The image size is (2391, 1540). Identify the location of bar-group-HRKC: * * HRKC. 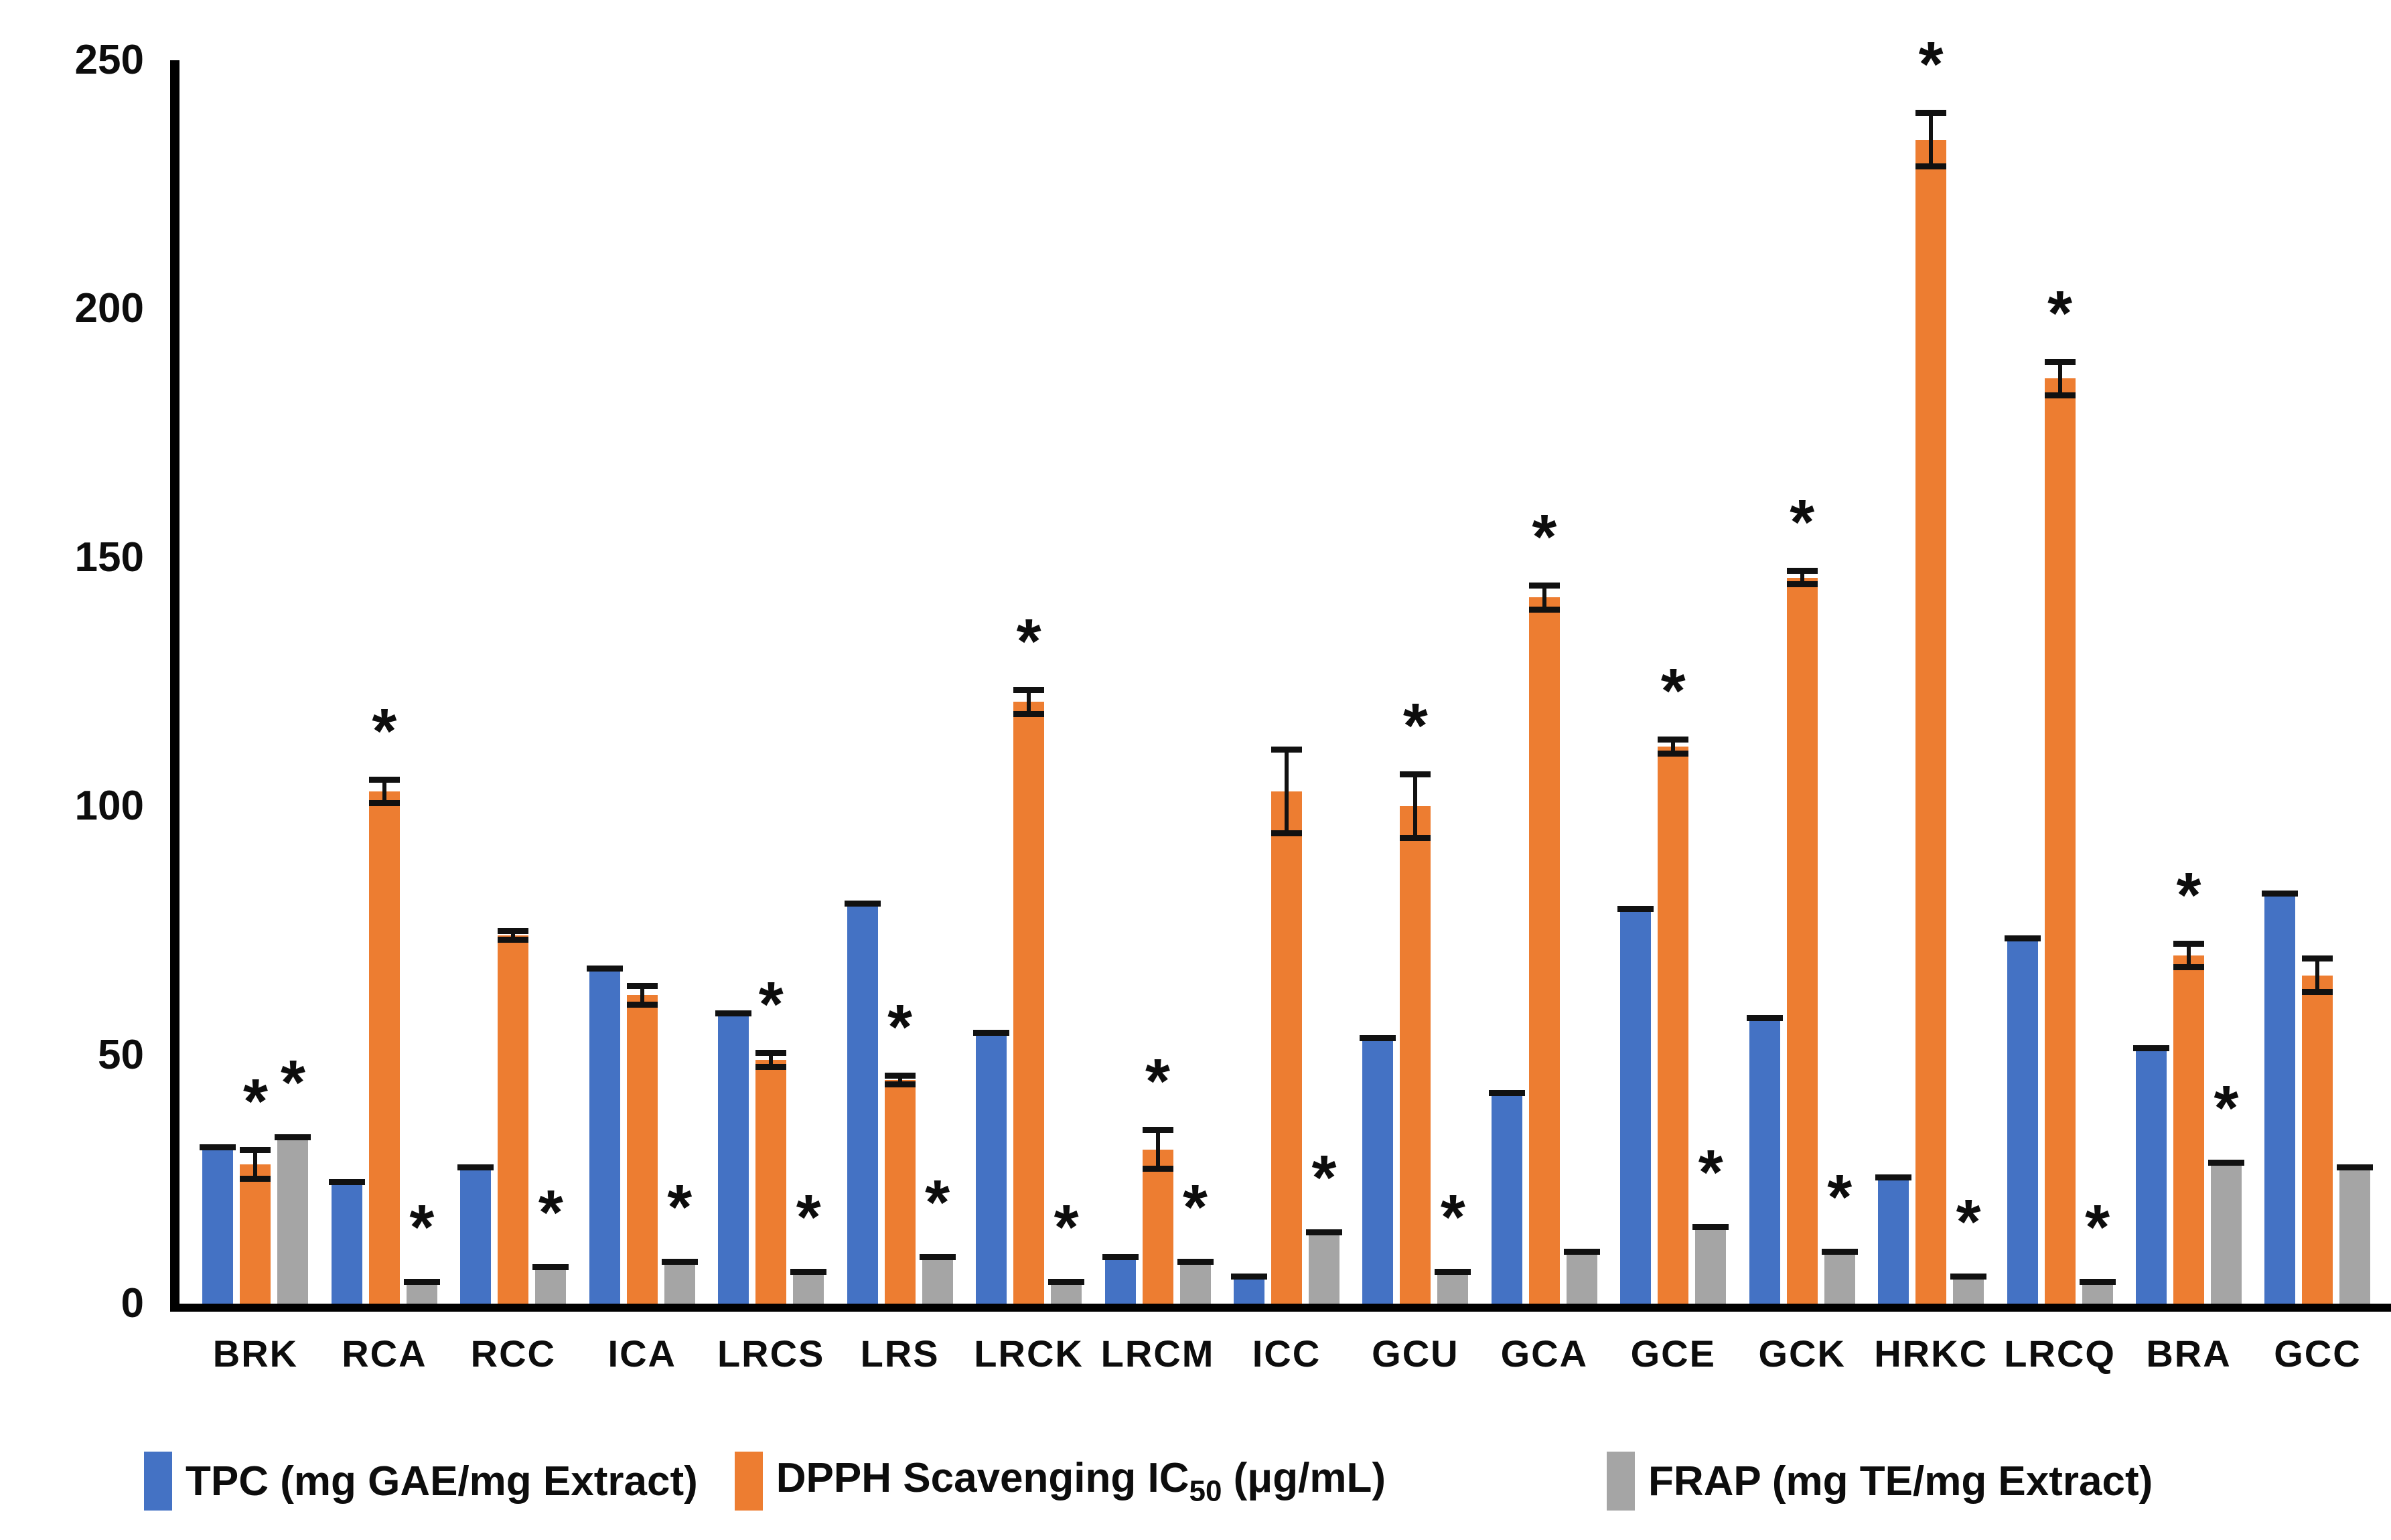
(1930, 704).